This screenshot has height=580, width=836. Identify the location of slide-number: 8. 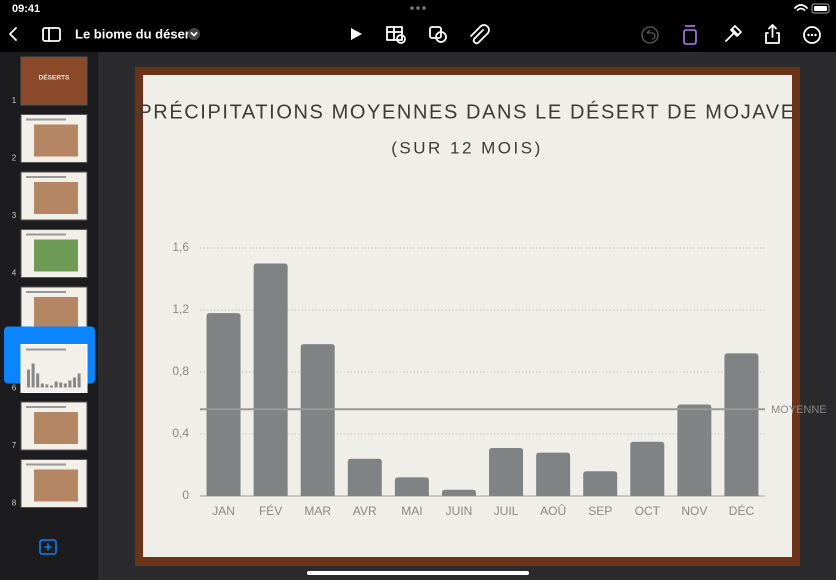
(14, 503).